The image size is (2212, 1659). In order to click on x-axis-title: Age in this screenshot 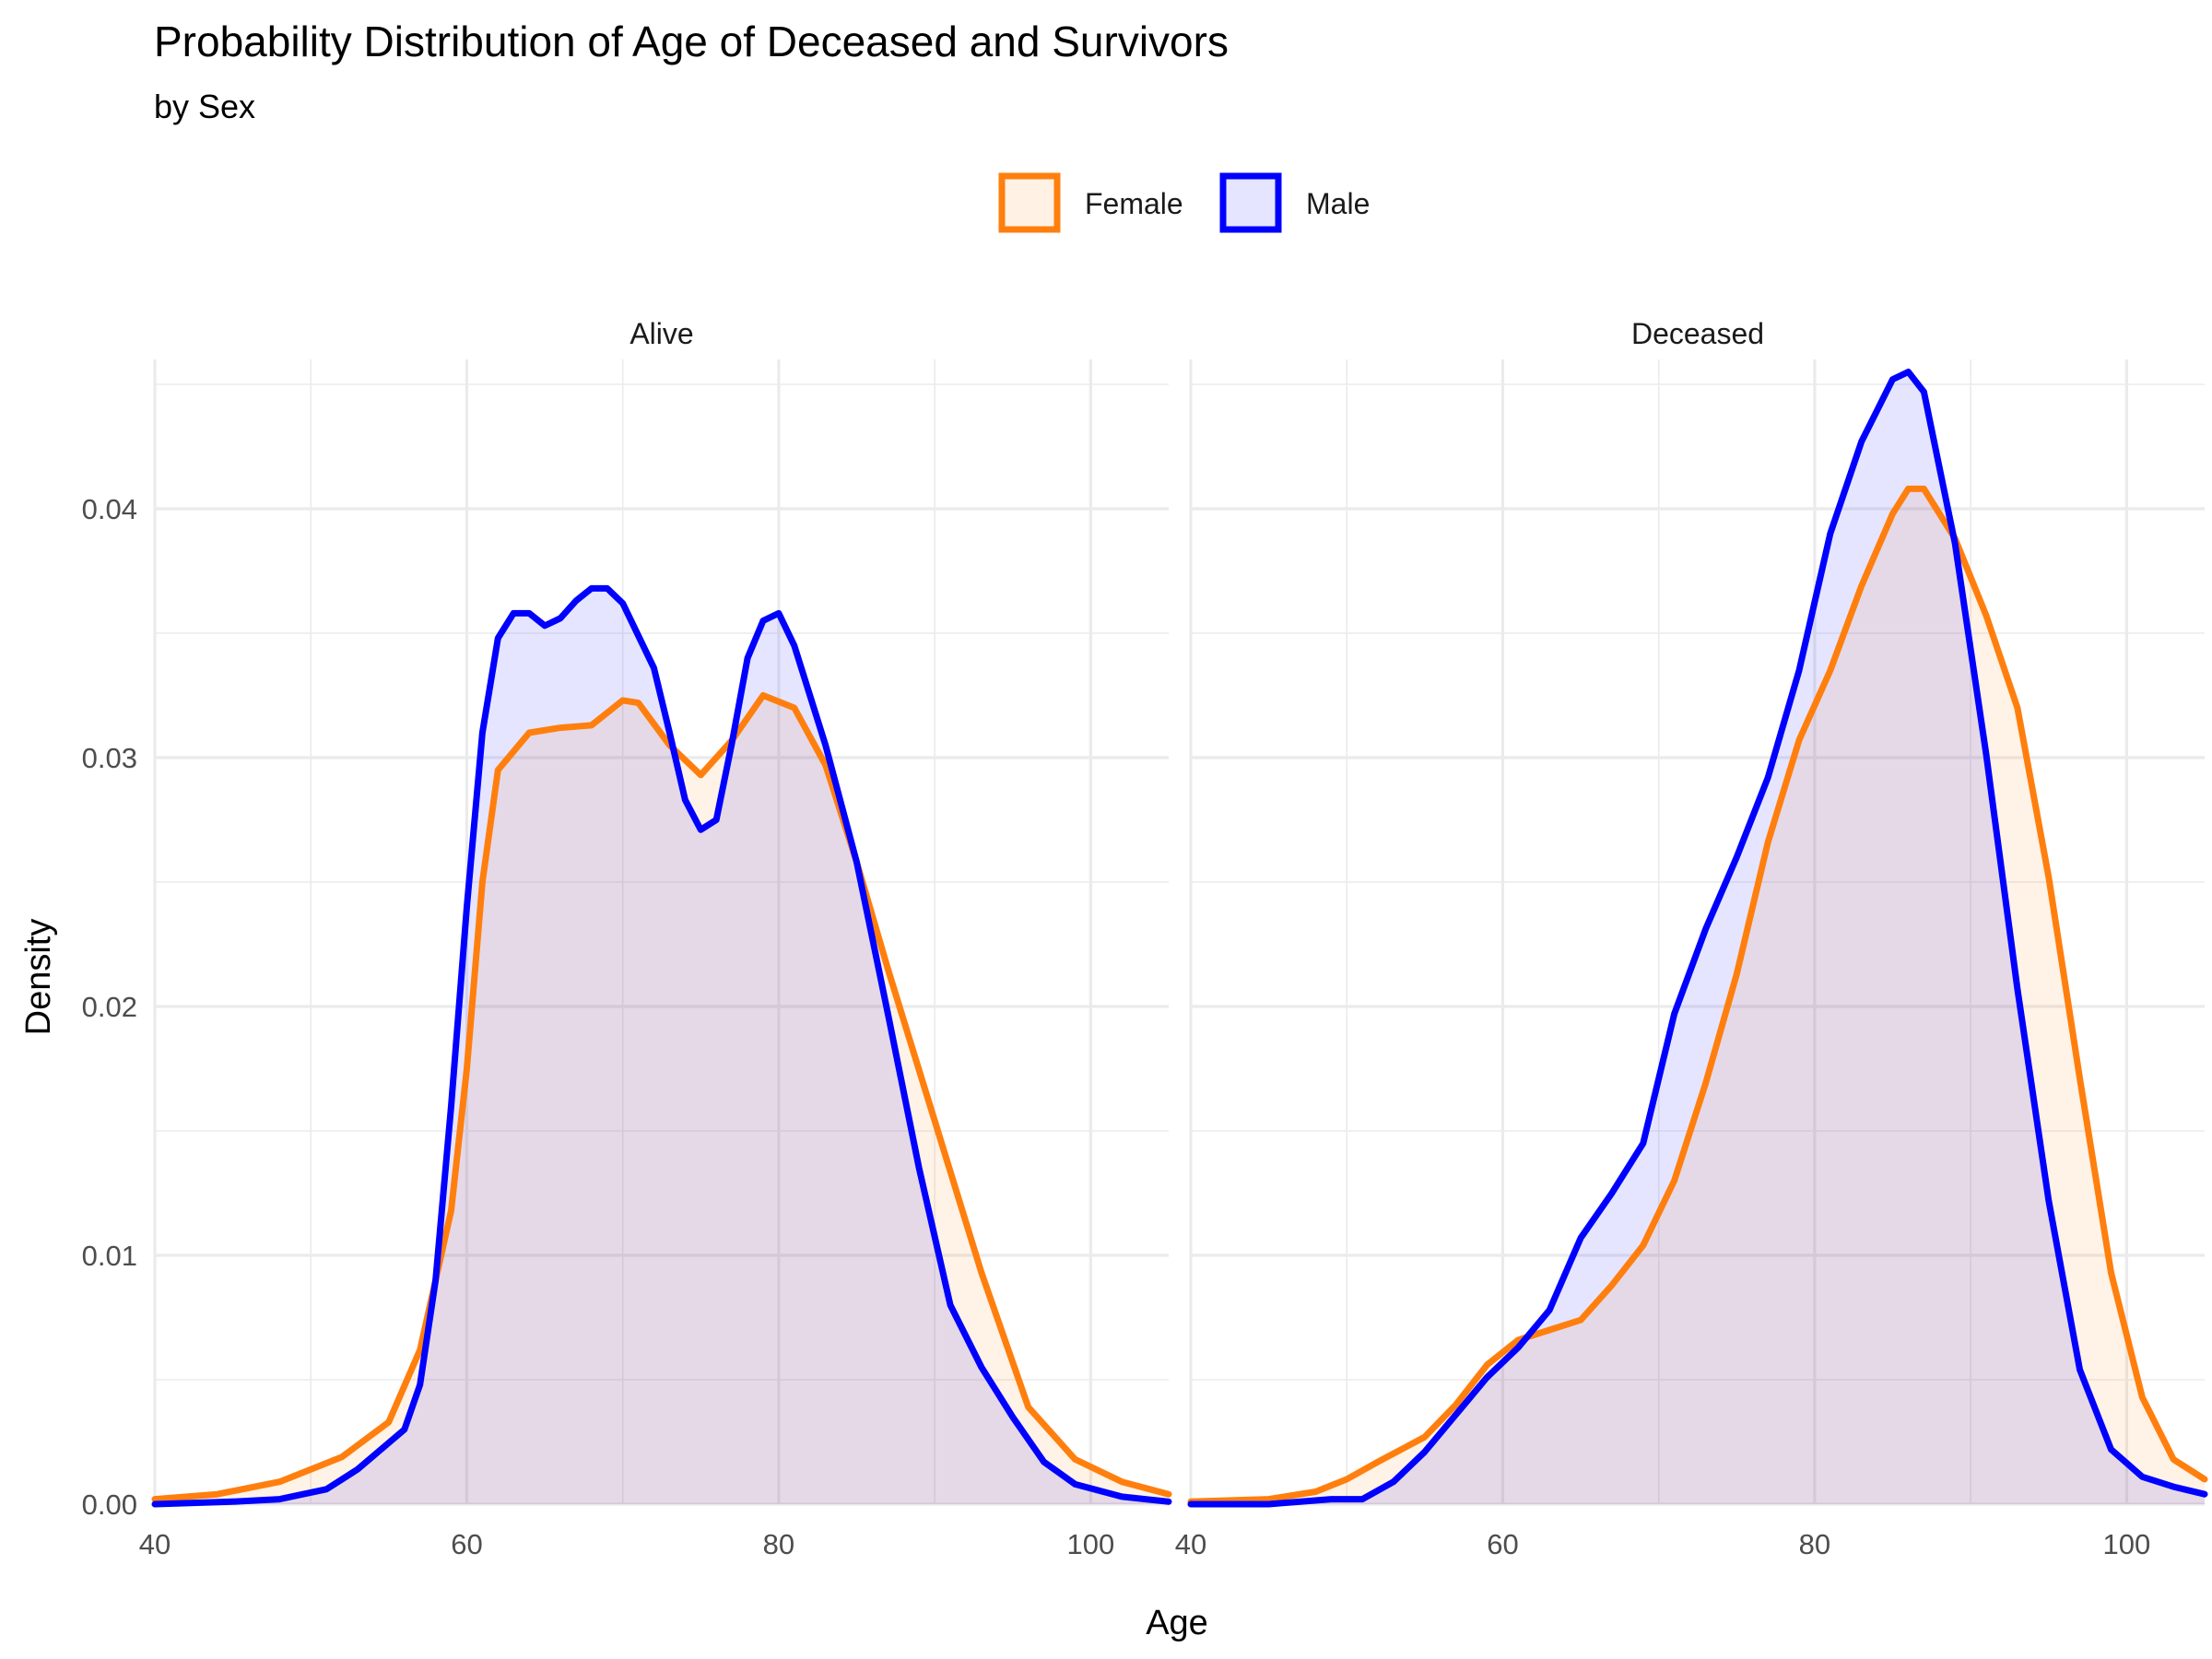, I will do `click(1177, 1623)`.